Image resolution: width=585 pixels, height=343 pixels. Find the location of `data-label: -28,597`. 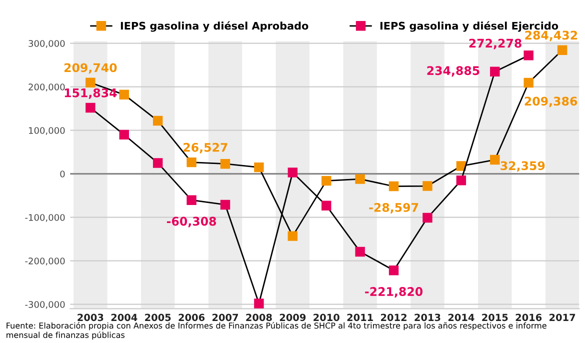

data-label: -28,597 is located at coordinates (393, 208).